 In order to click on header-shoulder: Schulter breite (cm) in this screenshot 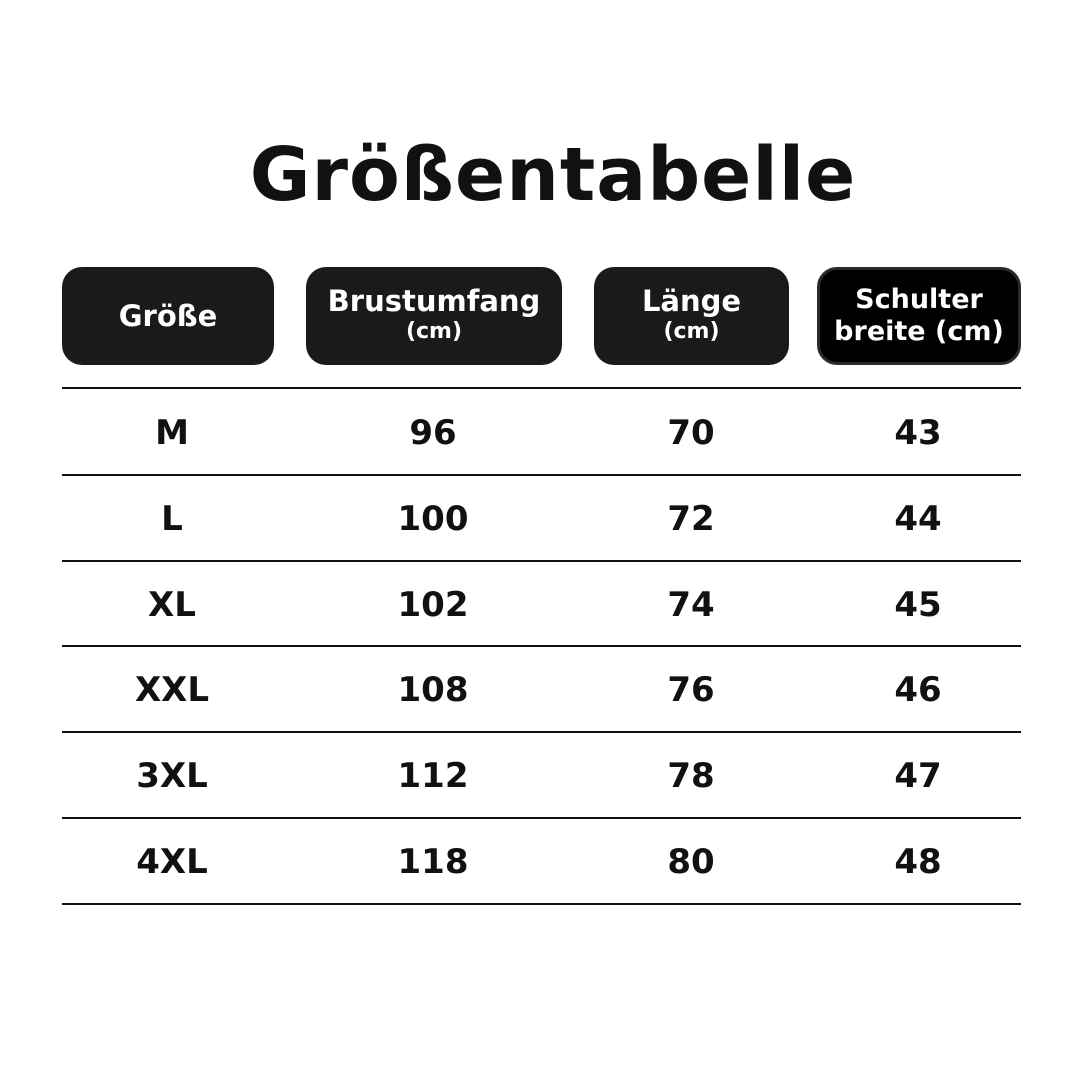, I will do `click(919, 316)`.